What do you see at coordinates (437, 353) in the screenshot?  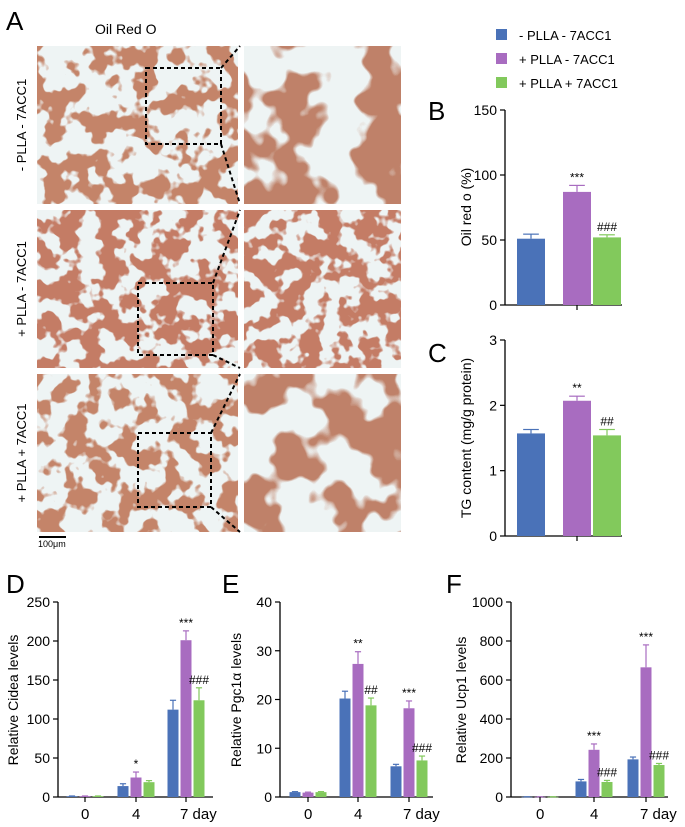 I see `panel-label-c: C` at bounding box center [437, 353].